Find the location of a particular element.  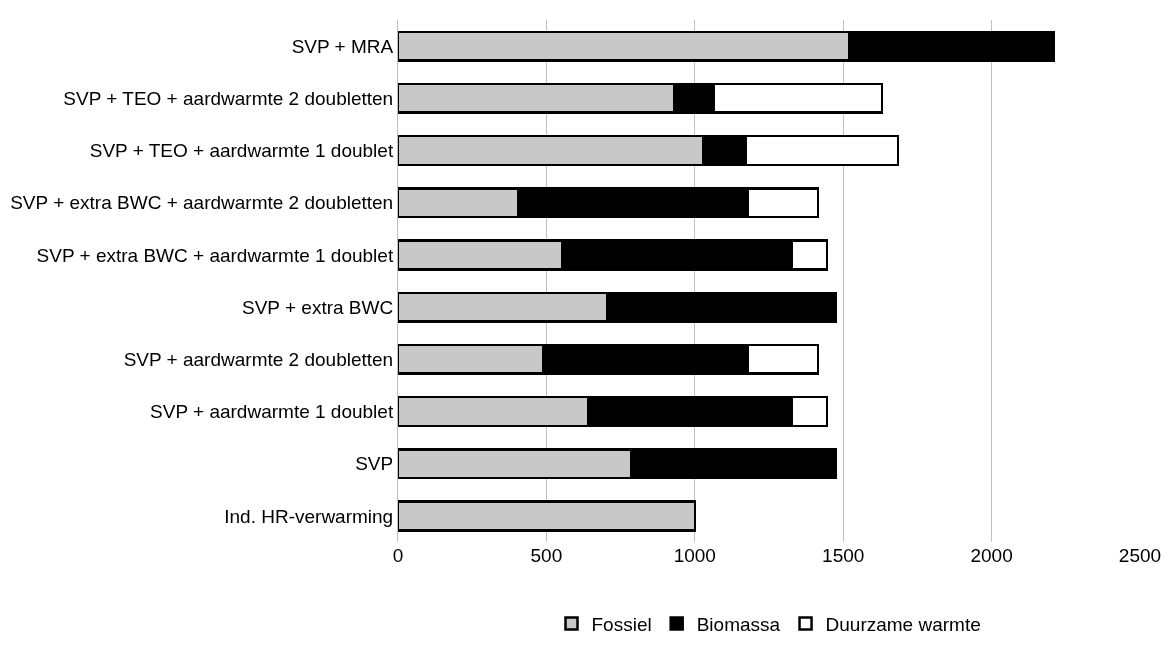

y-tick-label: SVP + aardwarmte 2 doubletten is located at coordinates (258, 359).